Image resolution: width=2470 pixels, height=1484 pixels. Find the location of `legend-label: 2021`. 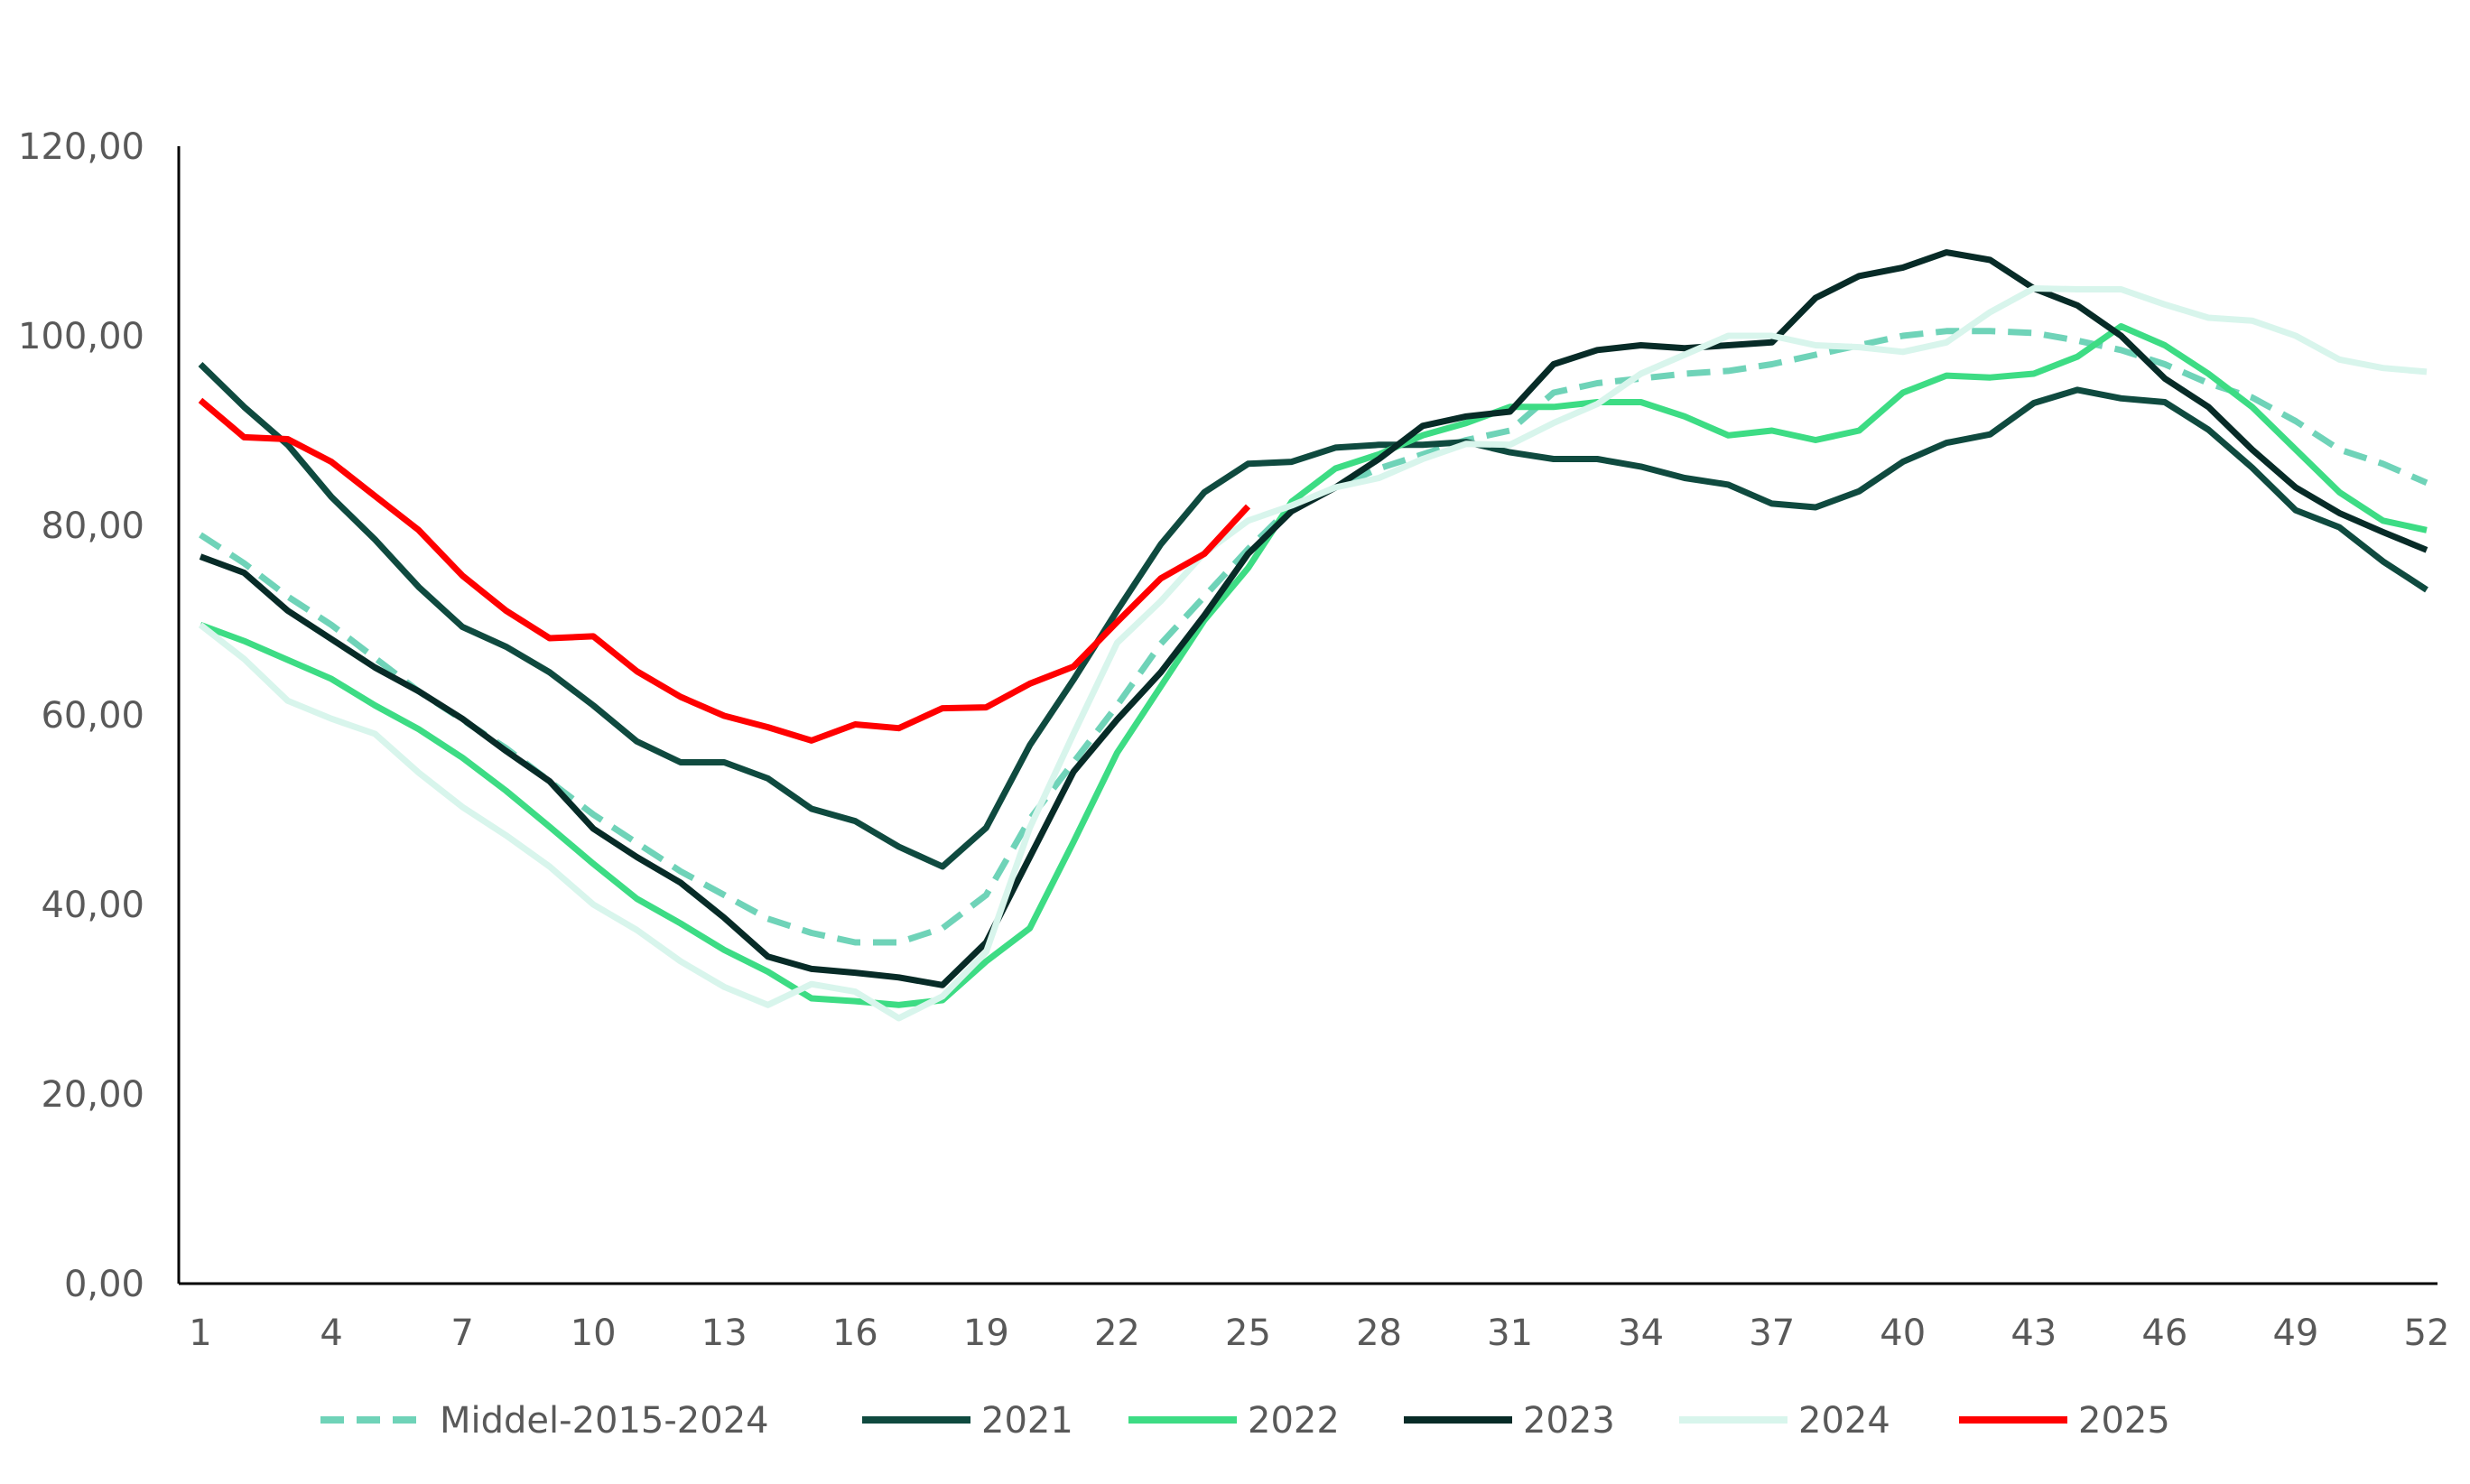

legend-label: 2021 is located at coordinates (1027, 1421).